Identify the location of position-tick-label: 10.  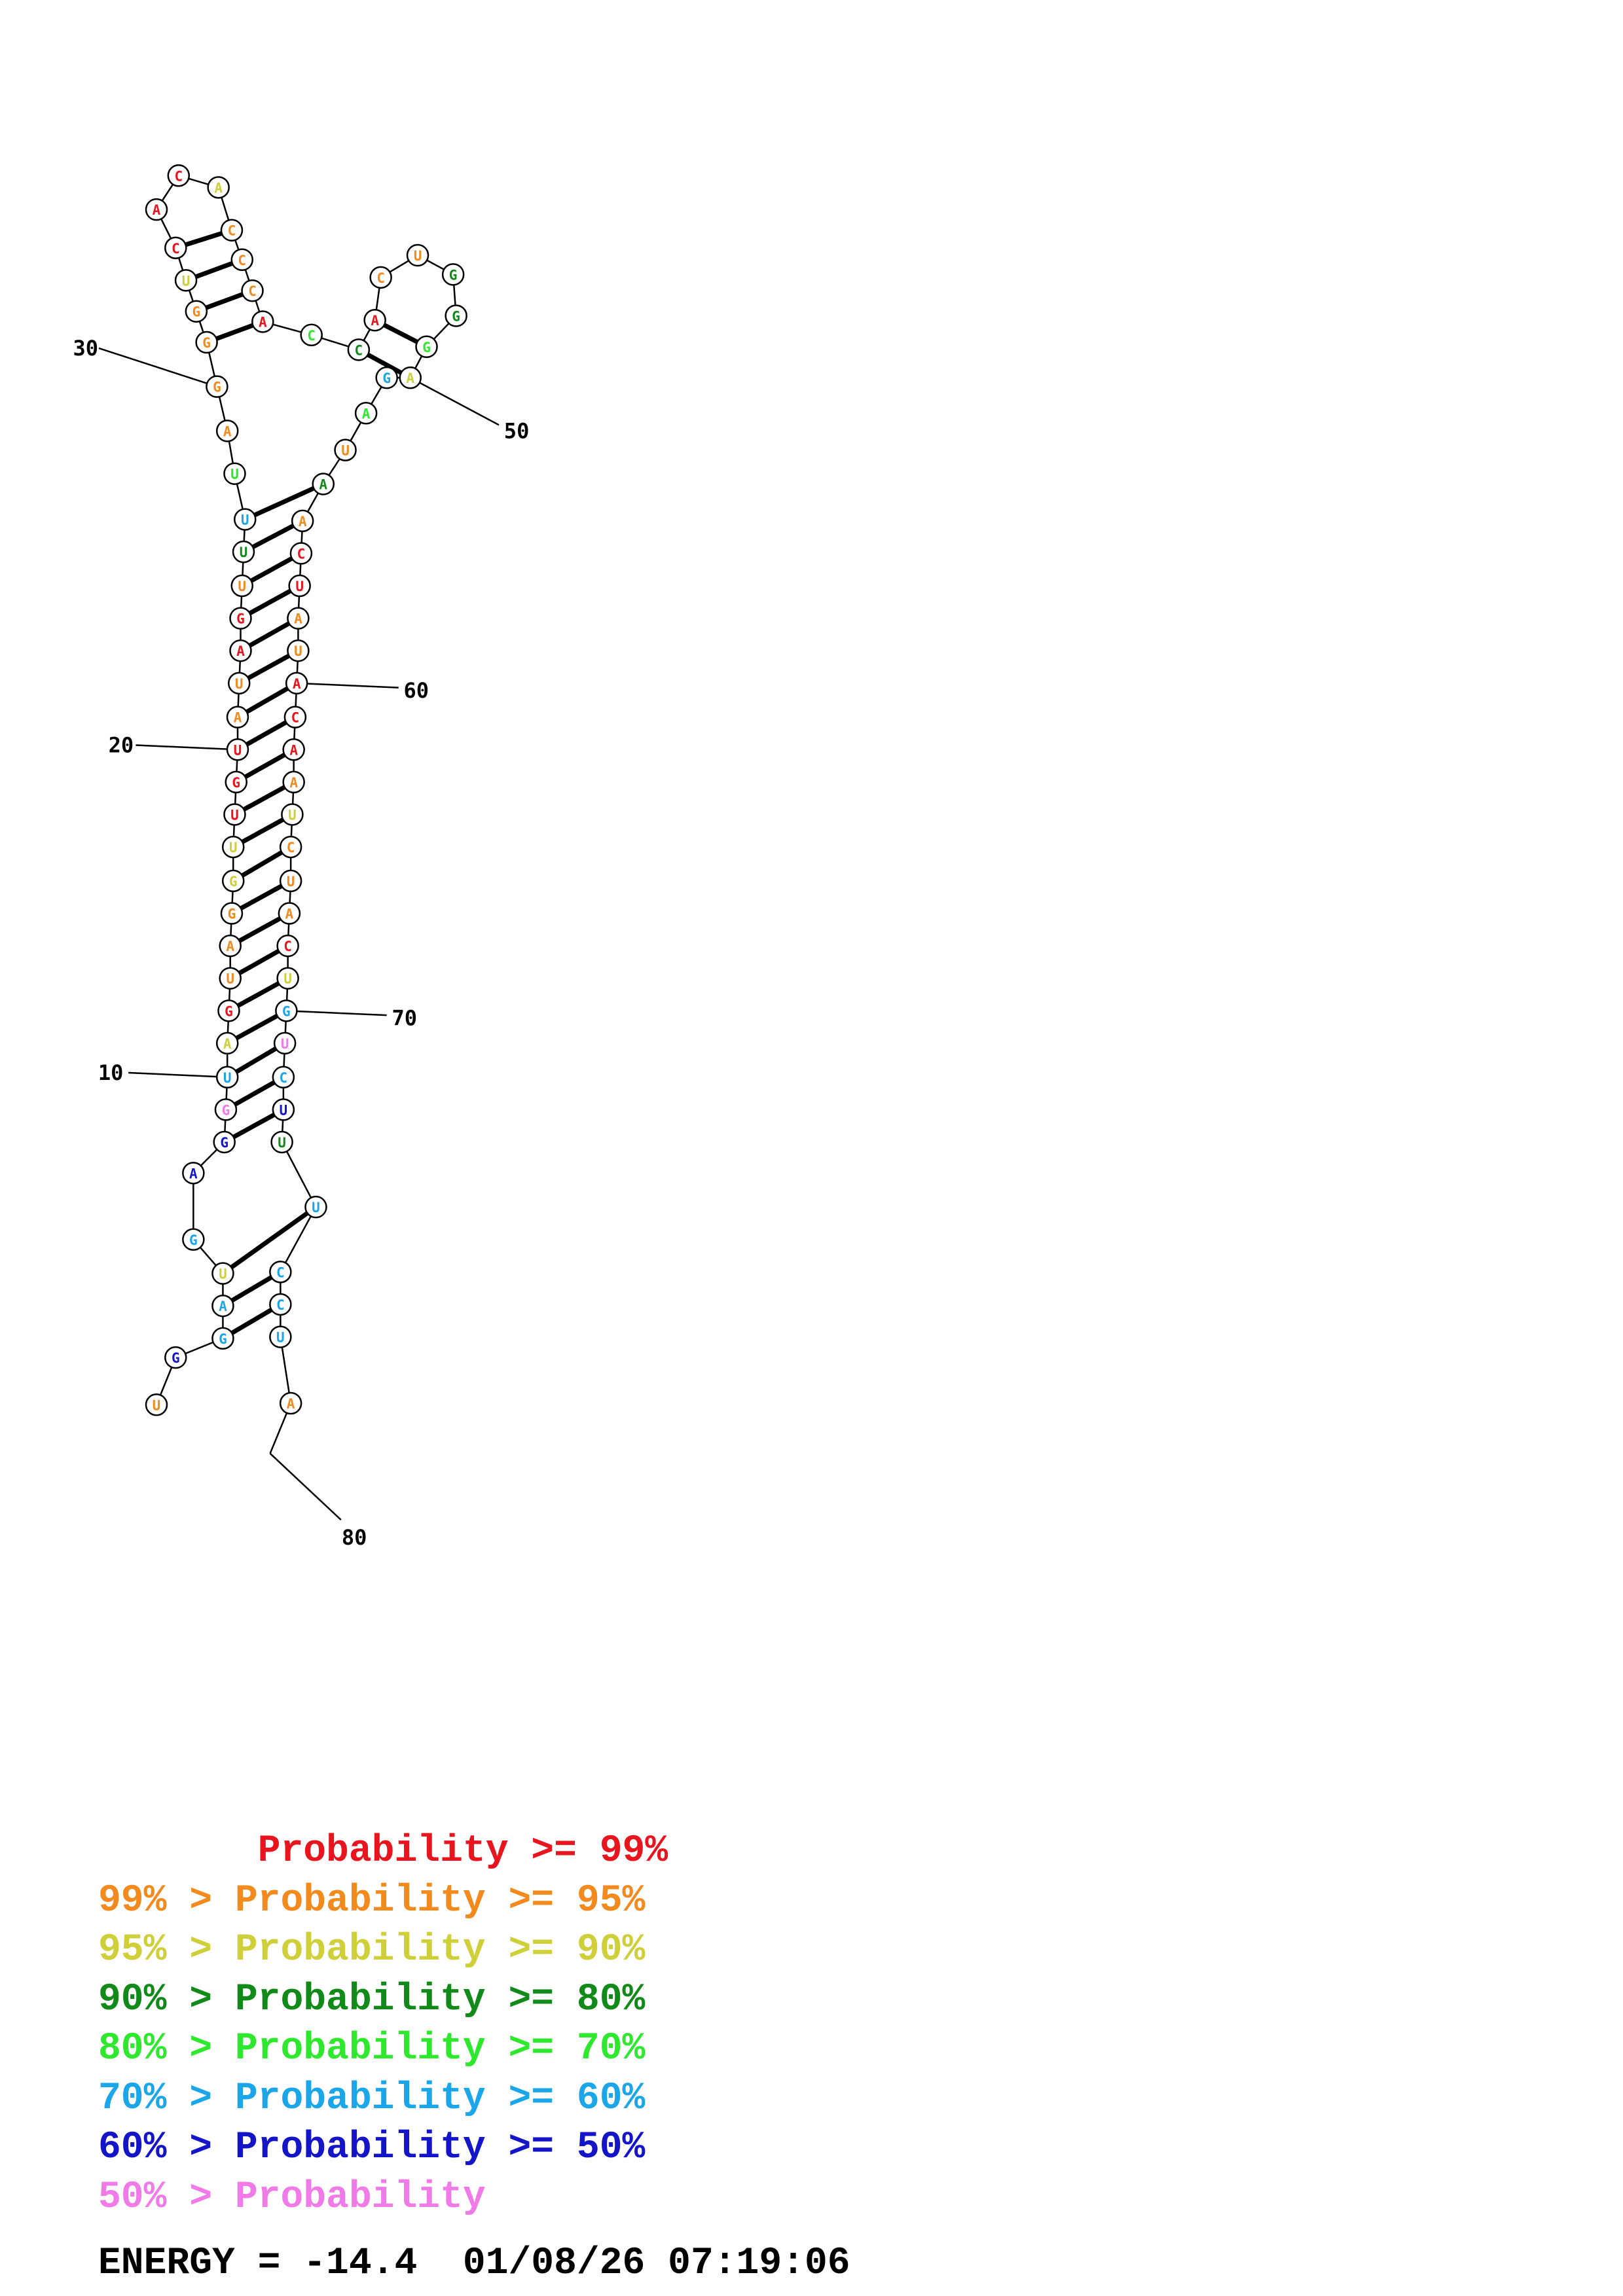
(111, 1072).